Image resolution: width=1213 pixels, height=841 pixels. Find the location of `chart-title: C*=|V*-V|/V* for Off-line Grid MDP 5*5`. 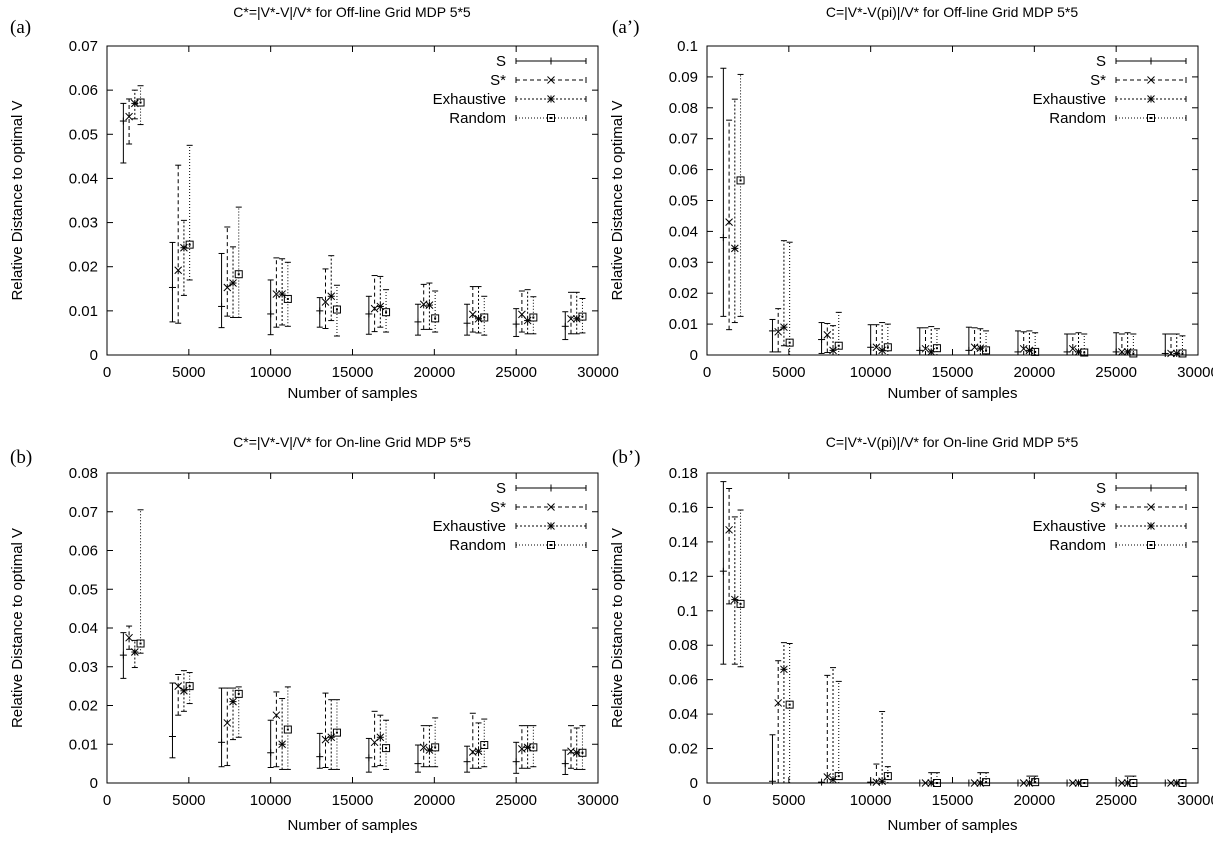

chart-title: C*=|V*-V|/V* for Off-line Grid MDP 5*5 is located at coordinates (352, 12).